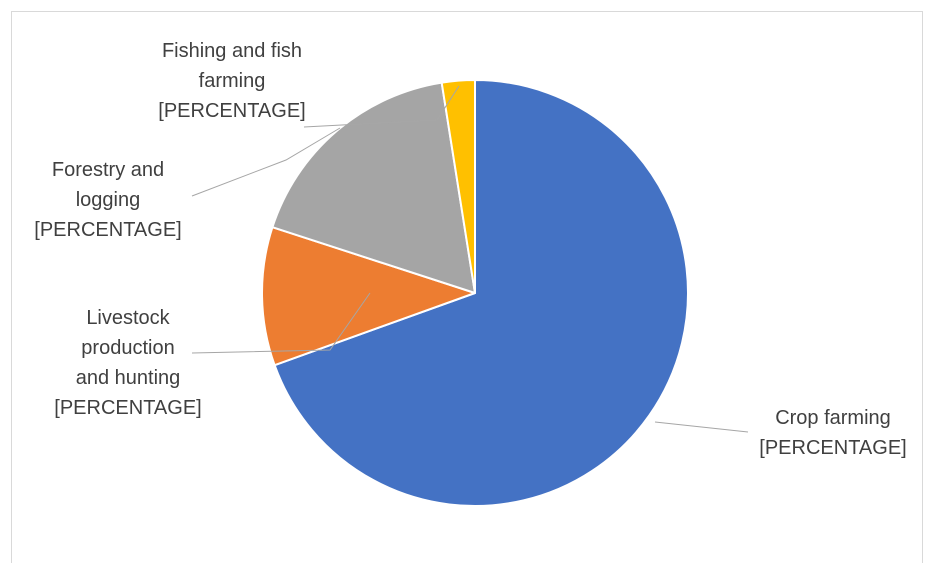  I want to click on pie-slice-forestry-and-logging, so click(373, 187).